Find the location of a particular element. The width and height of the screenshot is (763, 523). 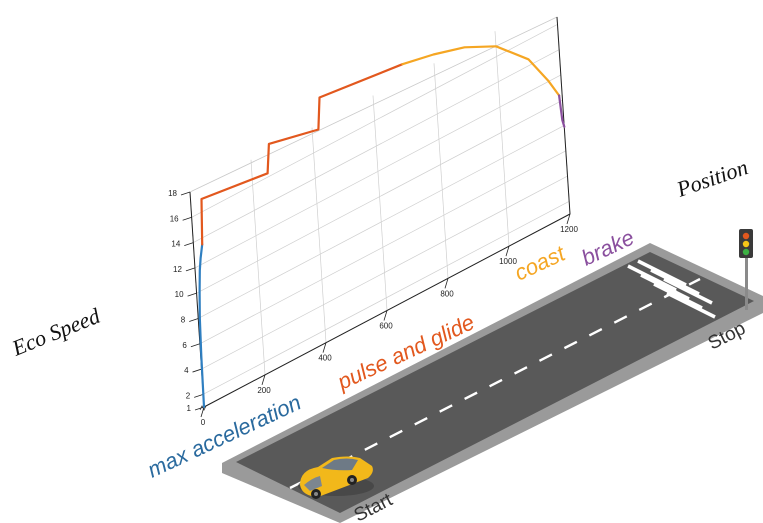

axis-break-icon is located at coordinates (203, 408).